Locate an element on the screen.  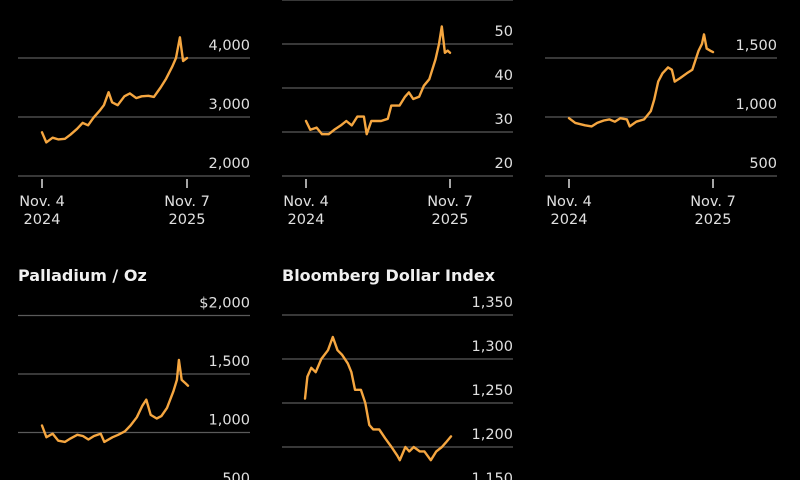
y-tick-label: 40 is located at coordinates (504, 76).